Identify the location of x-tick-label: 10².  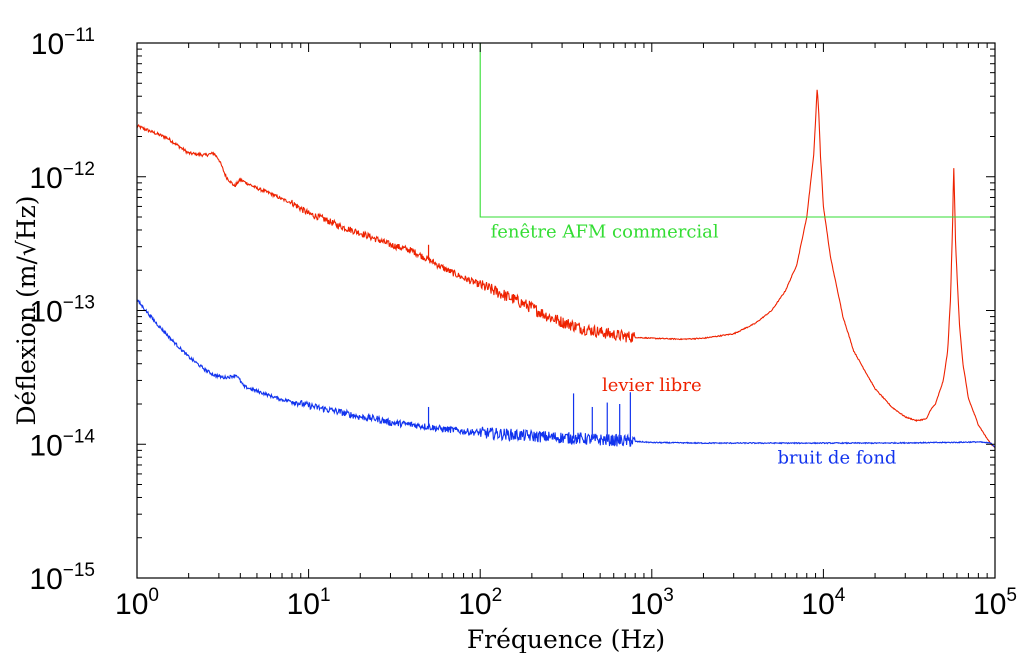
(480, 603).